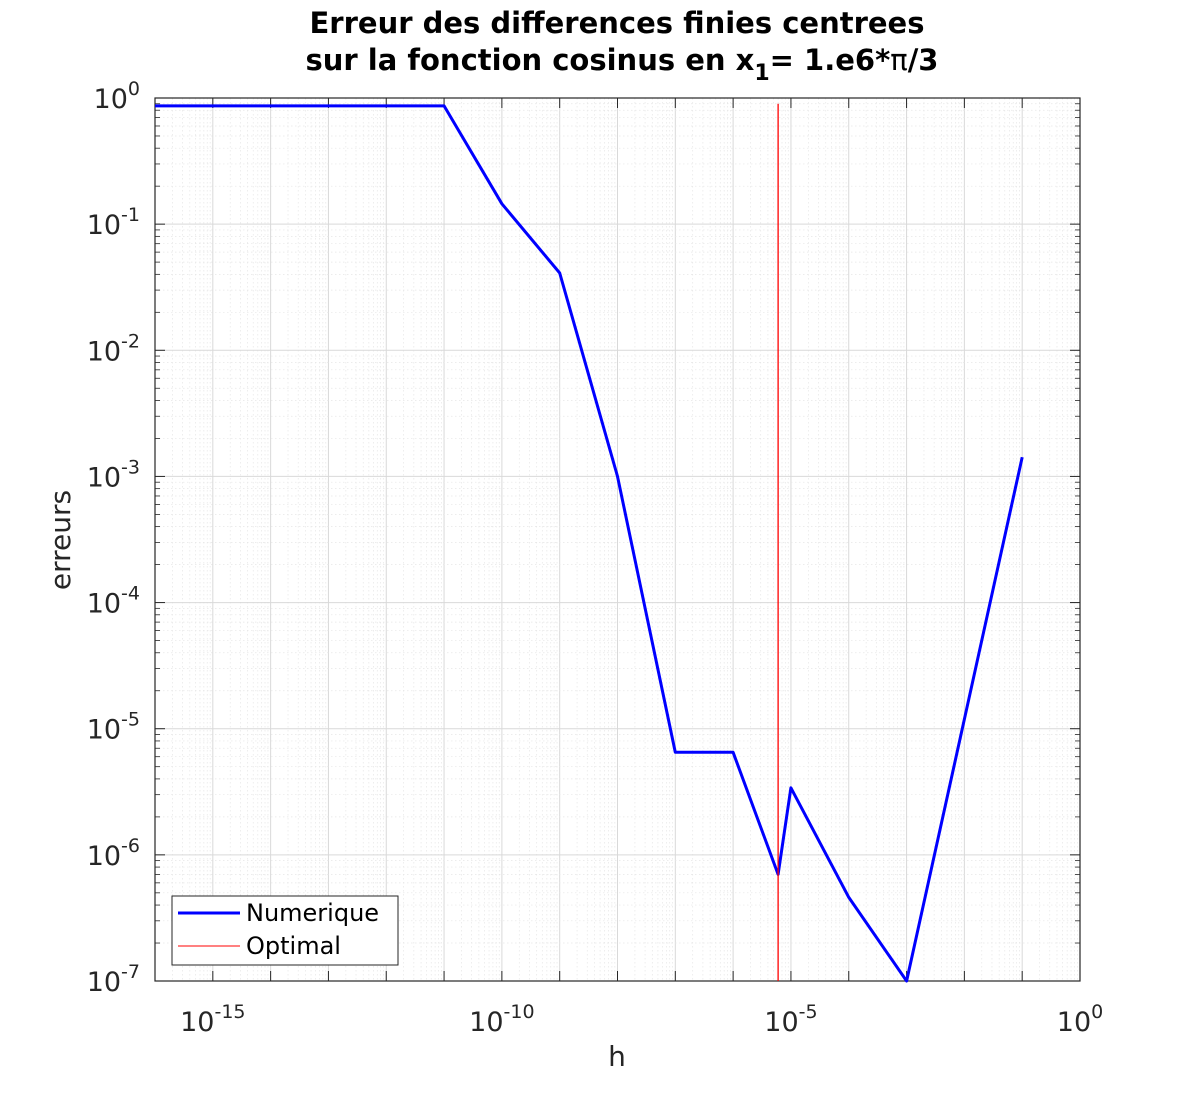 This screenshot has height=1103, width=1195. I want to click on title-mid: = 1.e6*, so click(830, 60).